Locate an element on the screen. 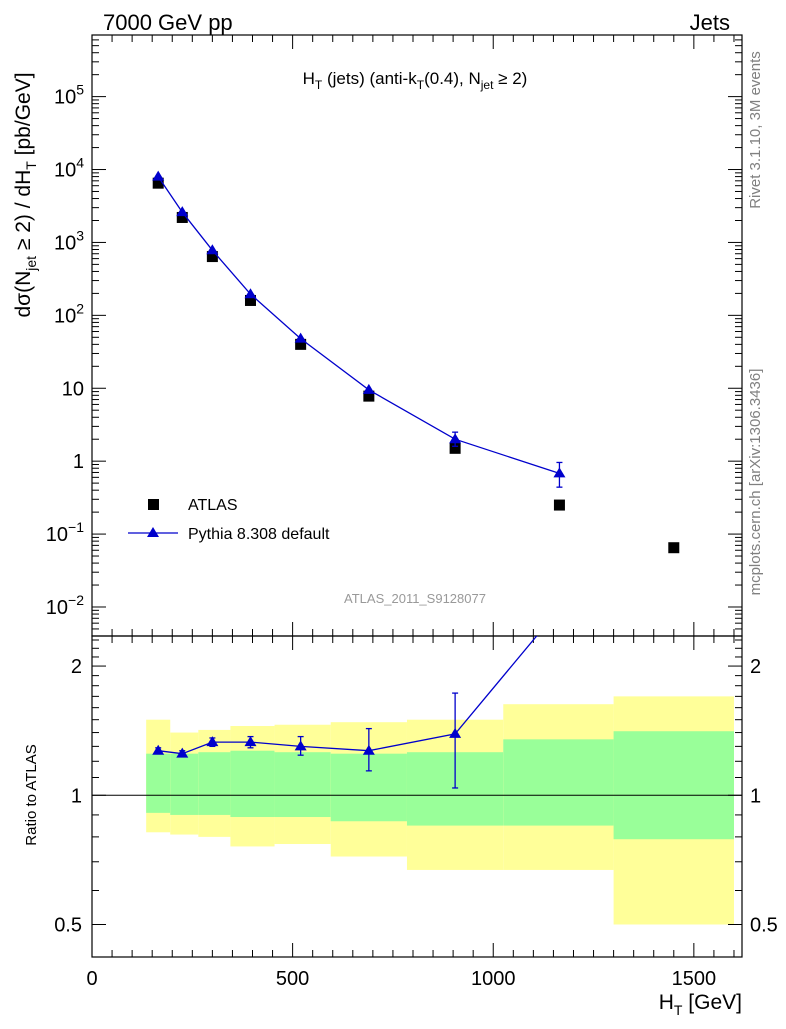  y-tick-label: 10⁻² is located at coordinates (65, 605).